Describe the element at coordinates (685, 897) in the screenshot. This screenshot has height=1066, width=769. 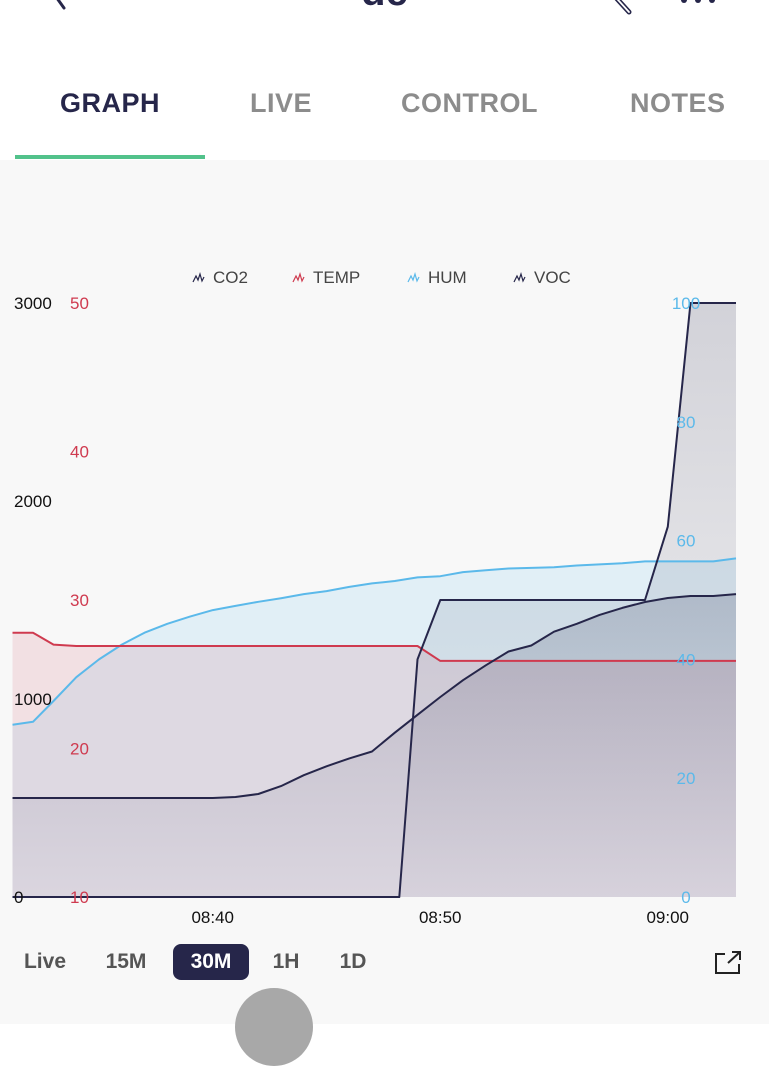
I see `hum-axis-tick: 0` at that location.